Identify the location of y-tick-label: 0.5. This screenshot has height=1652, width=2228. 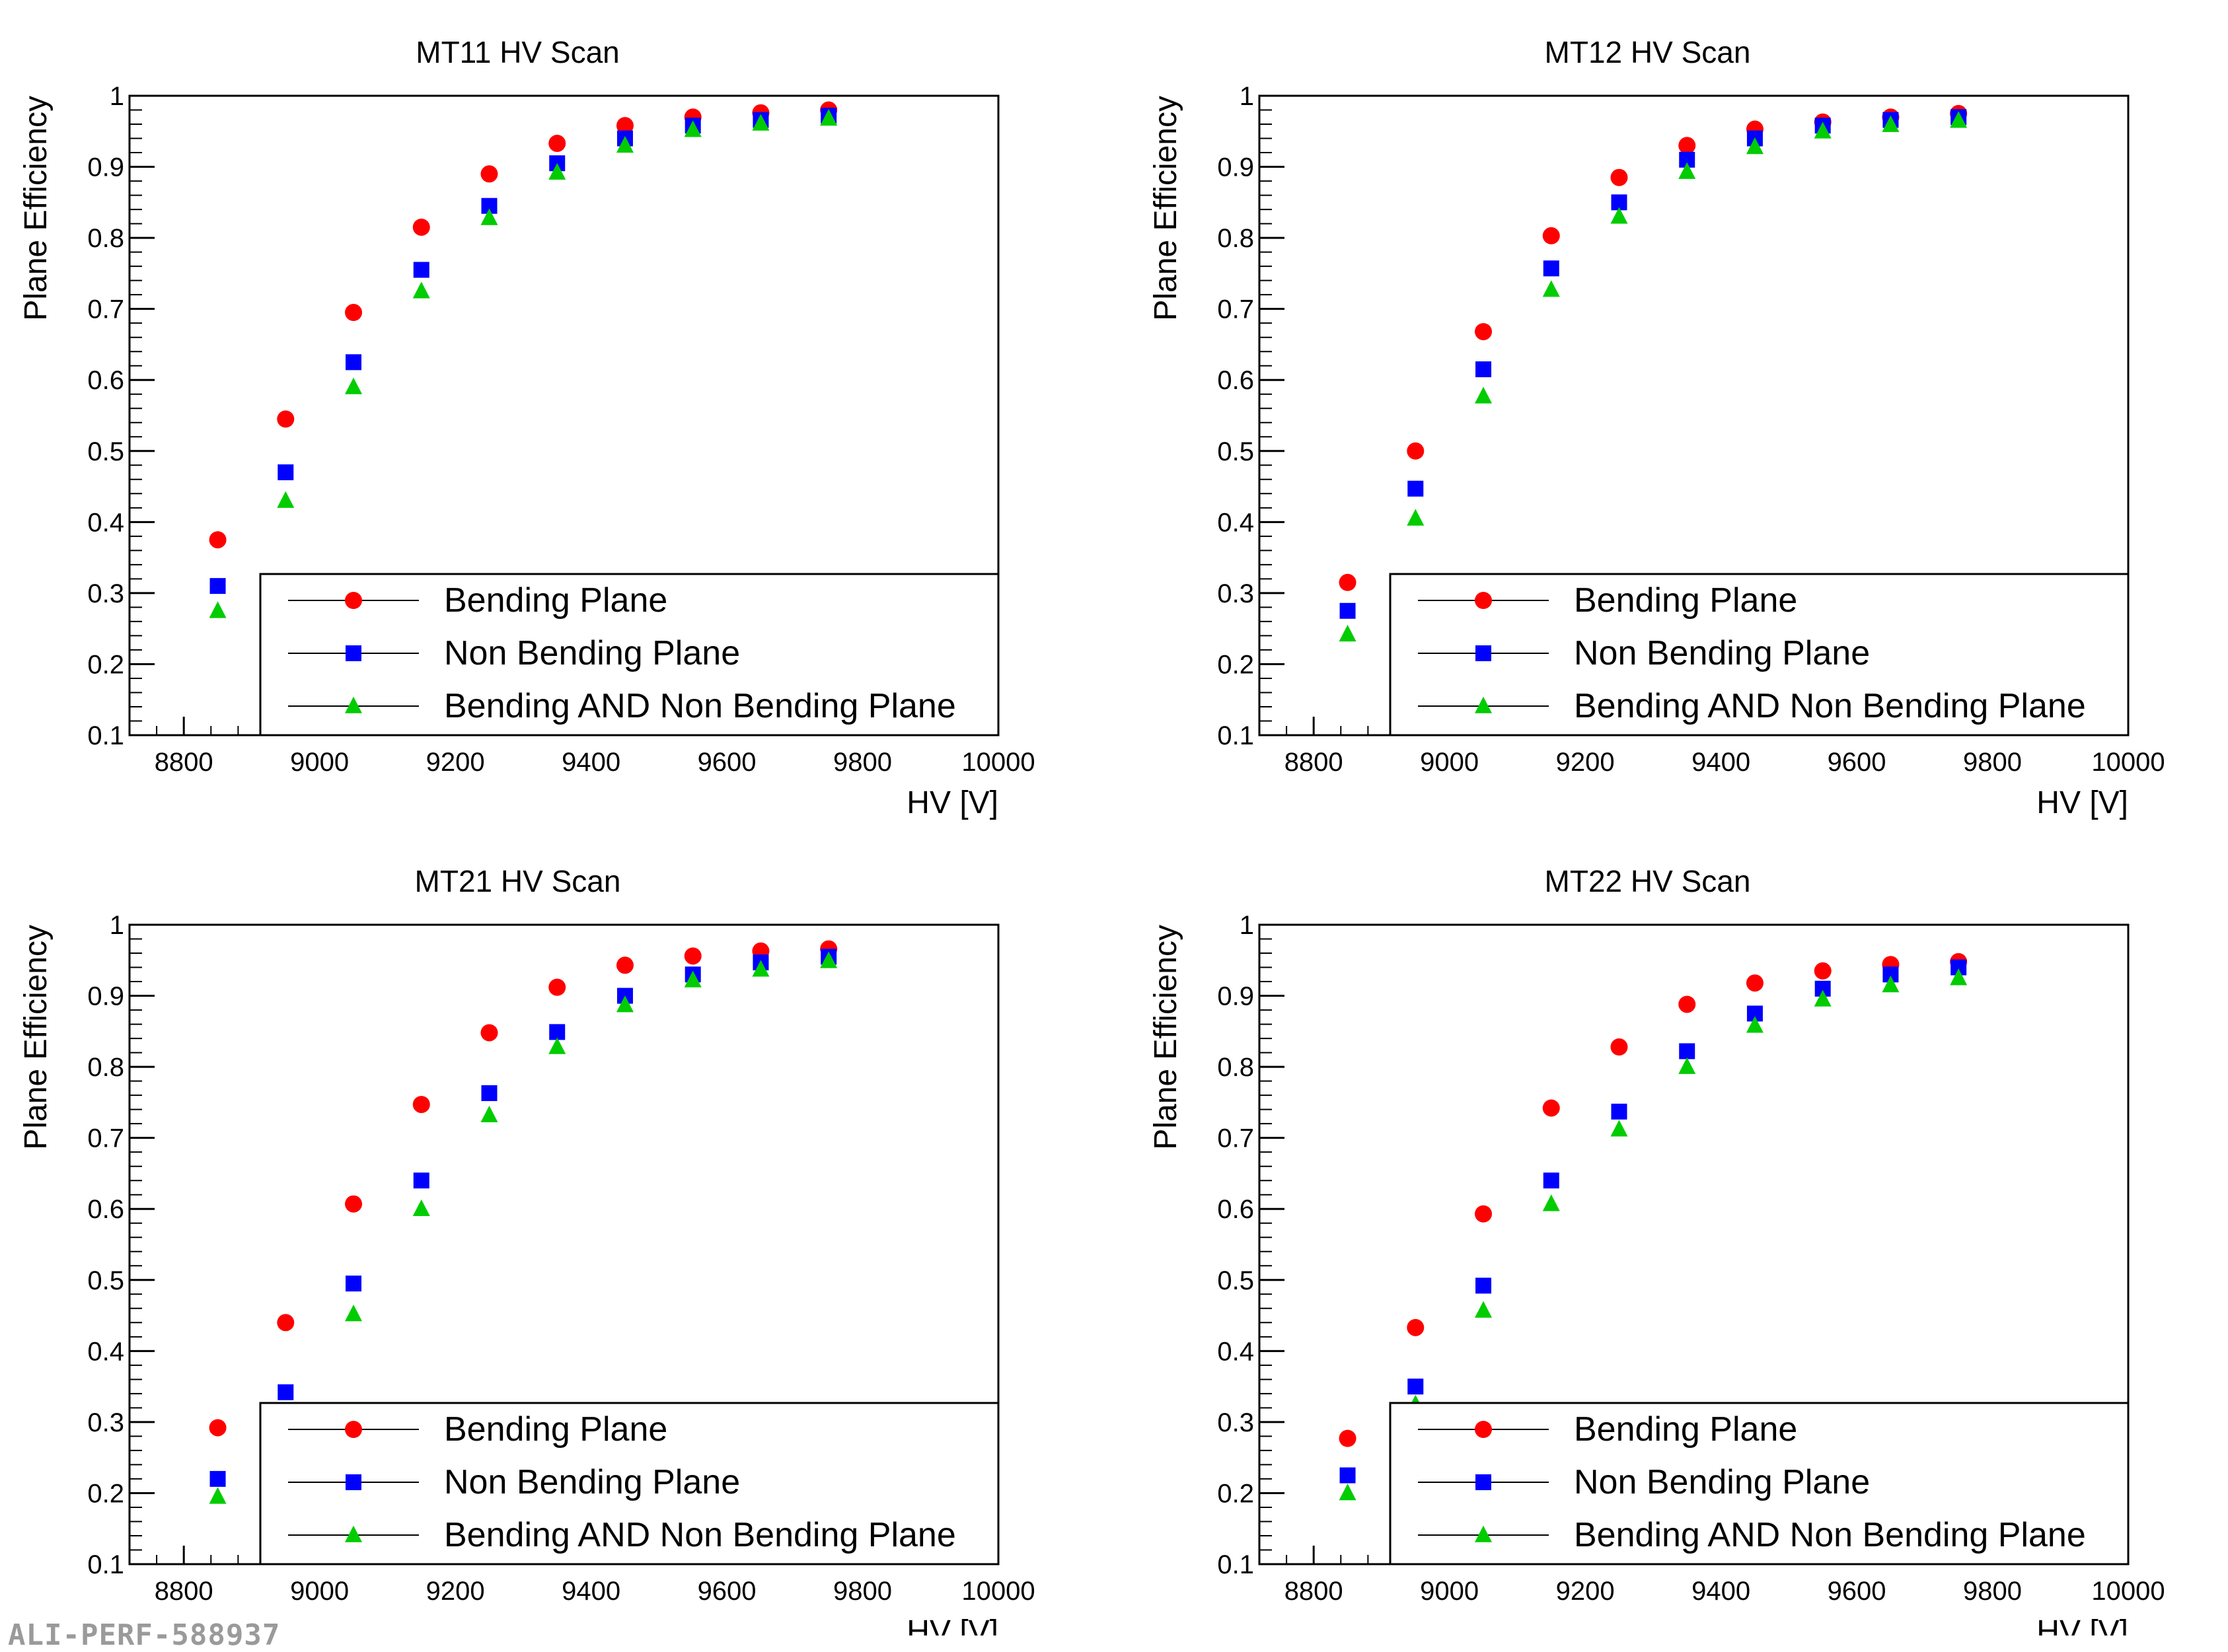
(1235, 451).